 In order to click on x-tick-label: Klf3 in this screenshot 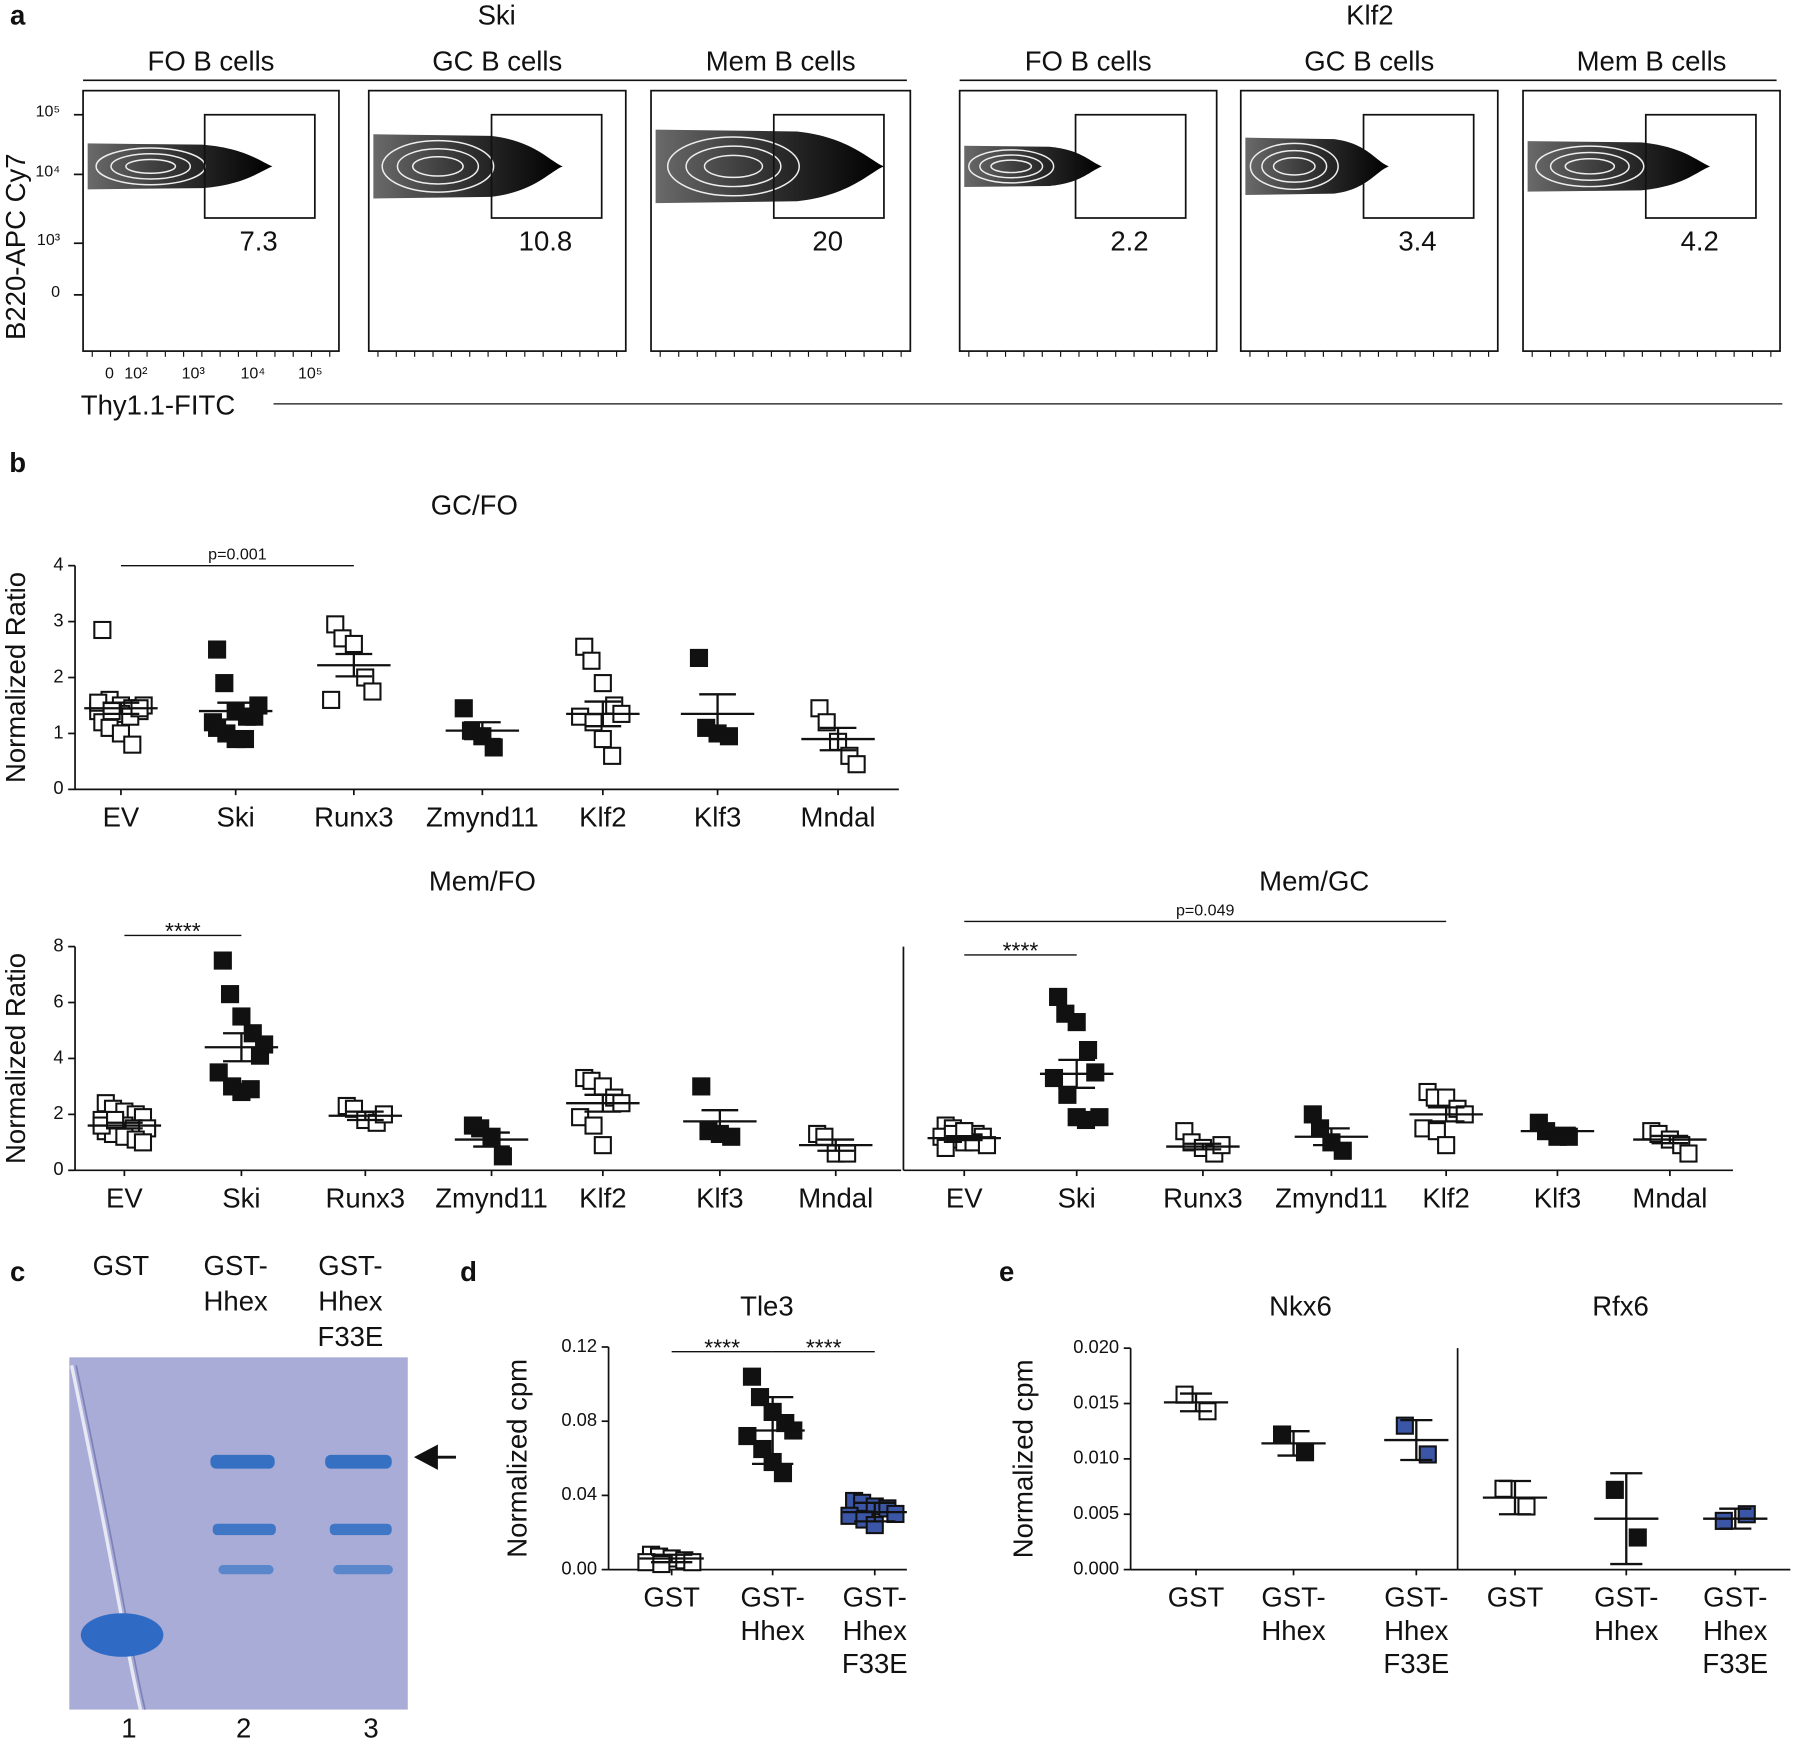, I will do `click(1557, 1197)`.